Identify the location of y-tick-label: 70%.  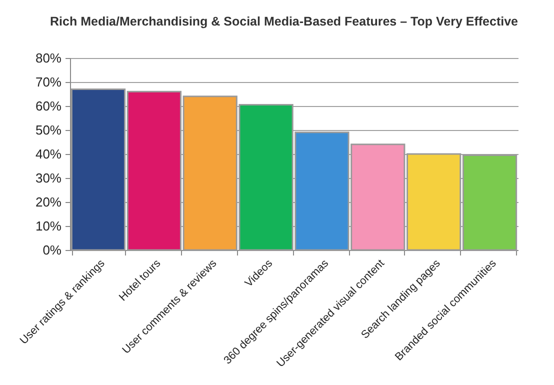
(48, 82).